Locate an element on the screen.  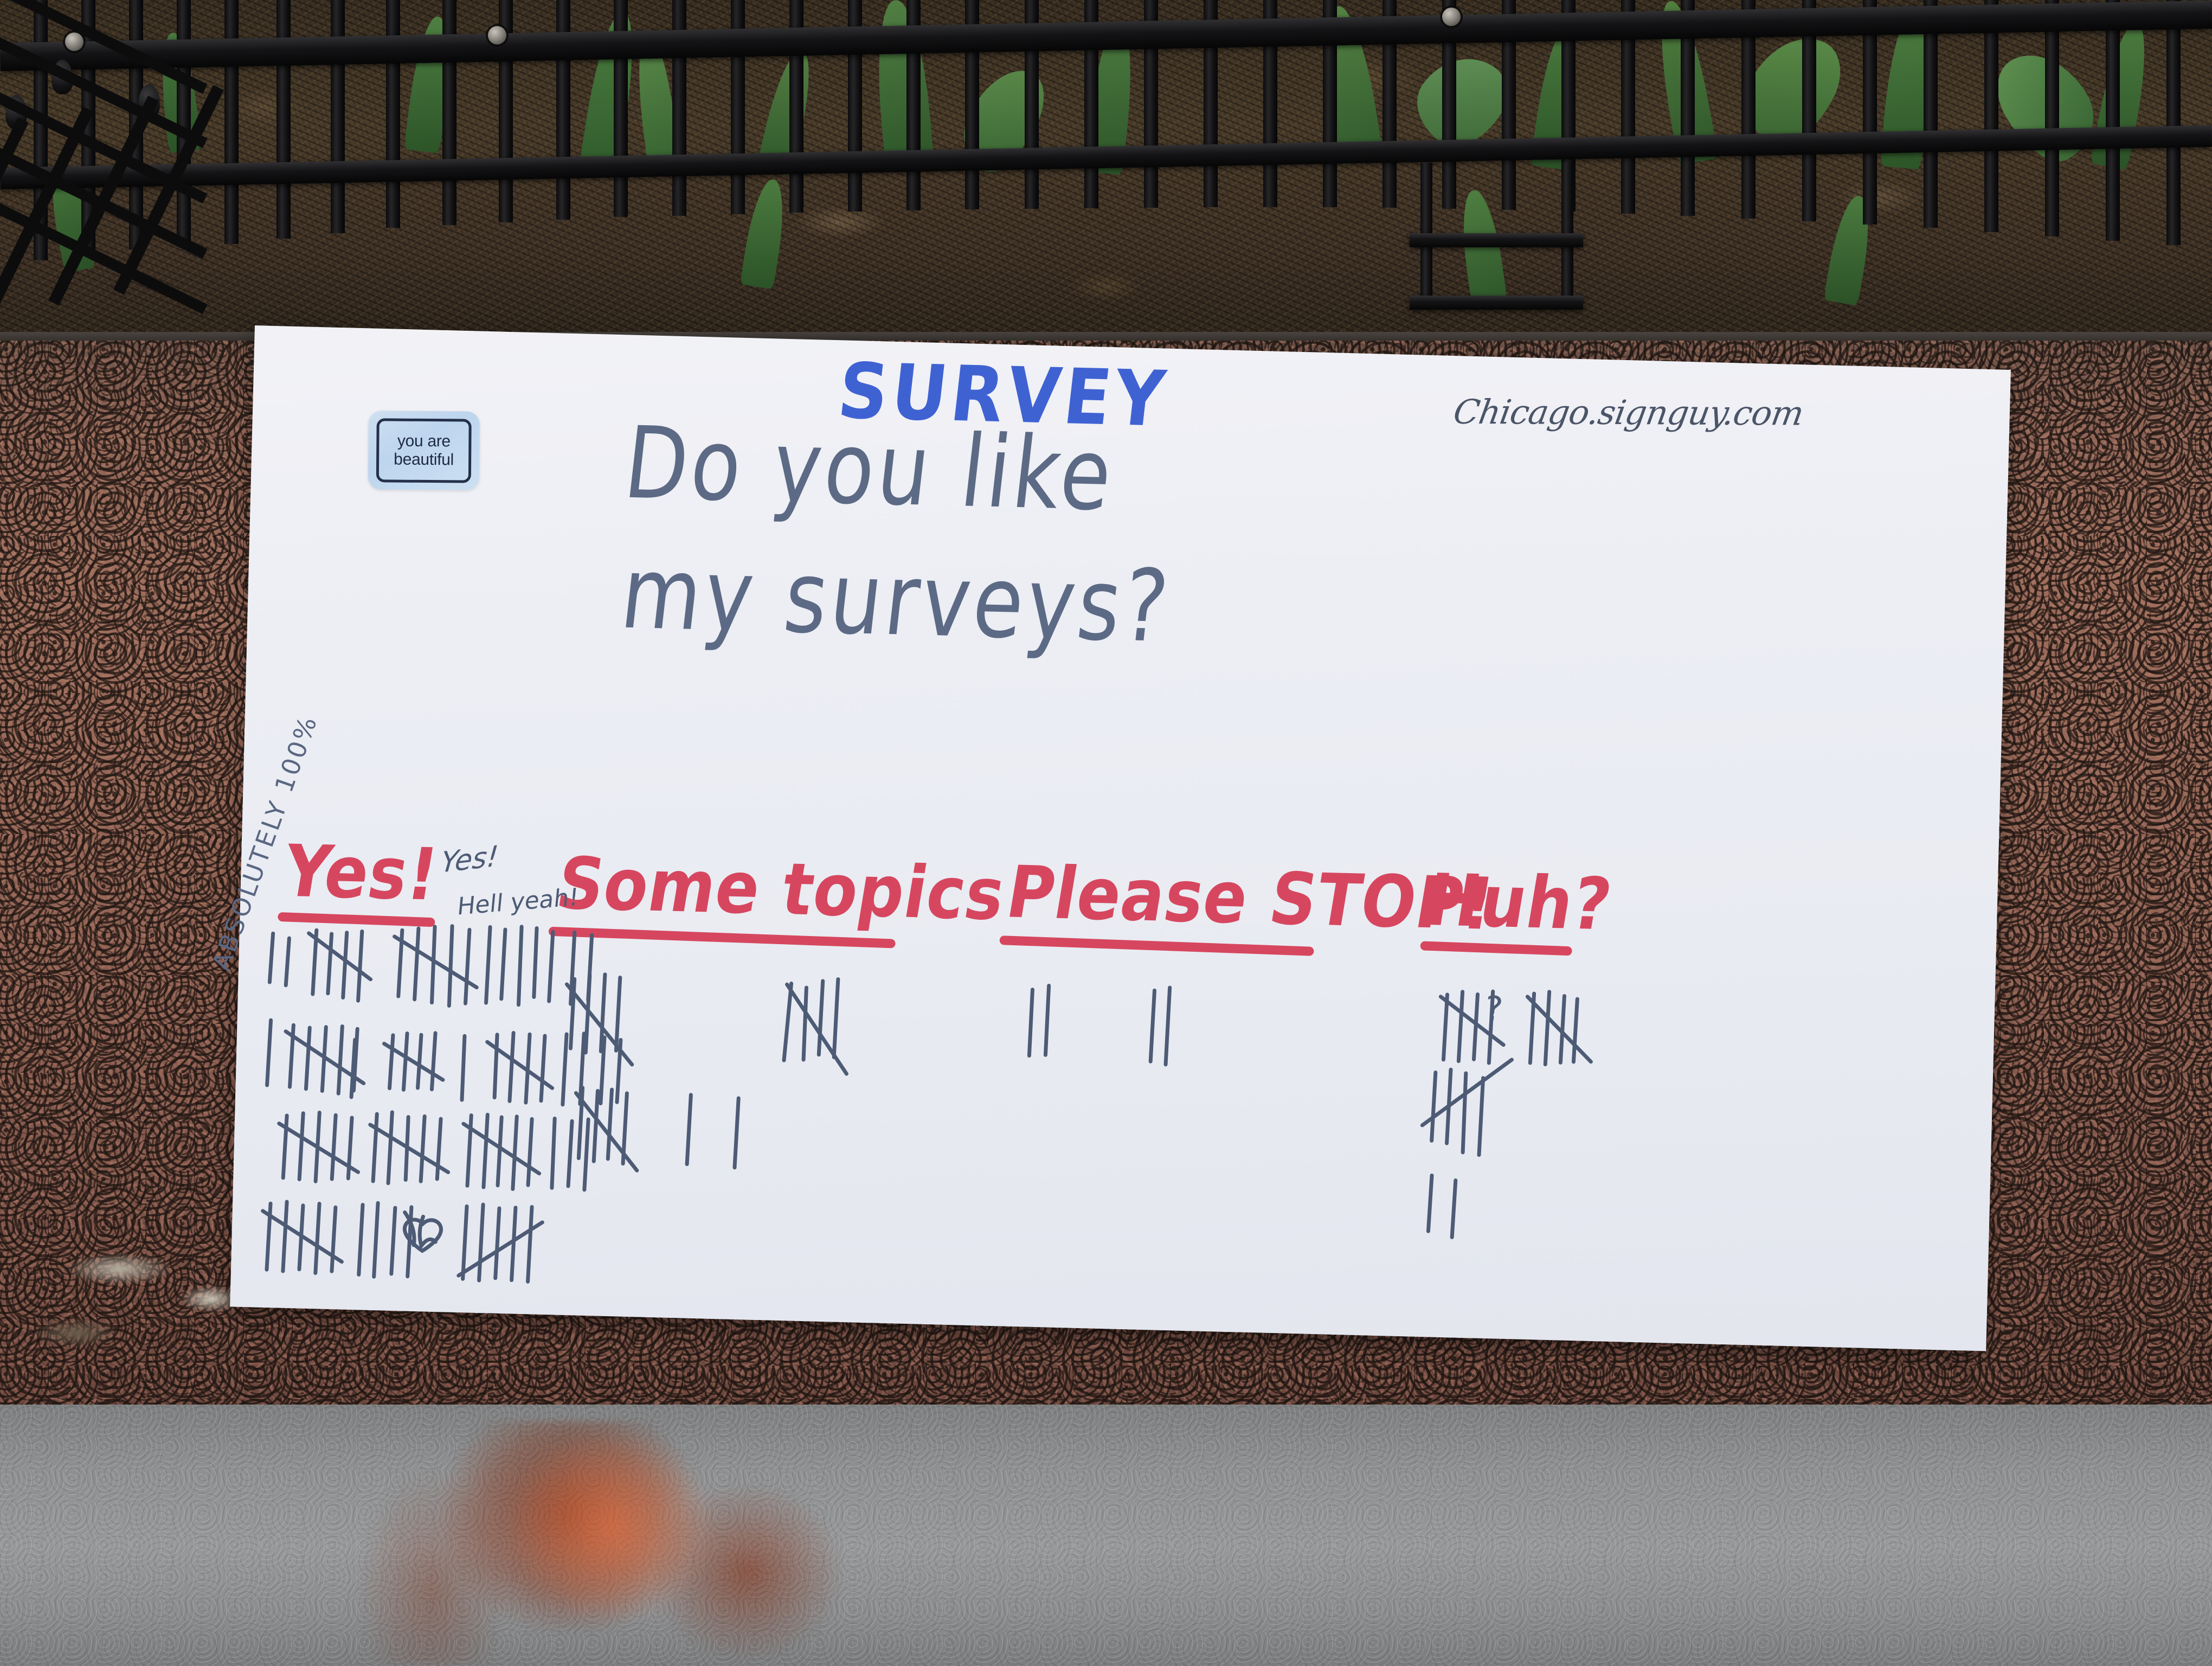
column-label-some-topics: Some topics is located at coordinates (781, 889).